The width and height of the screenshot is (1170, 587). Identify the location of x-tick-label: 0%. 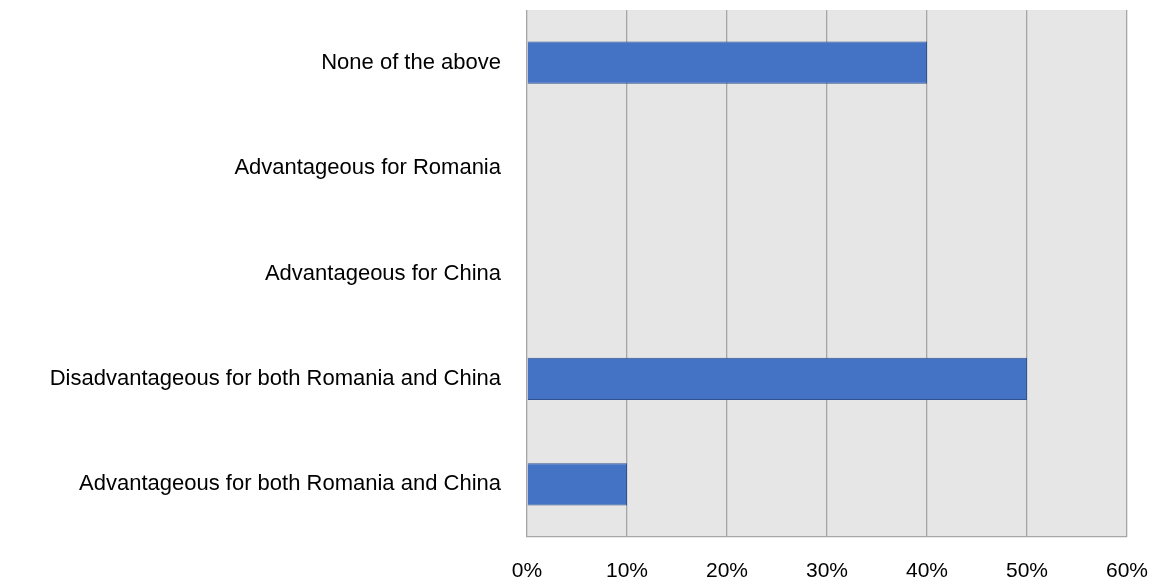
(527, 570).